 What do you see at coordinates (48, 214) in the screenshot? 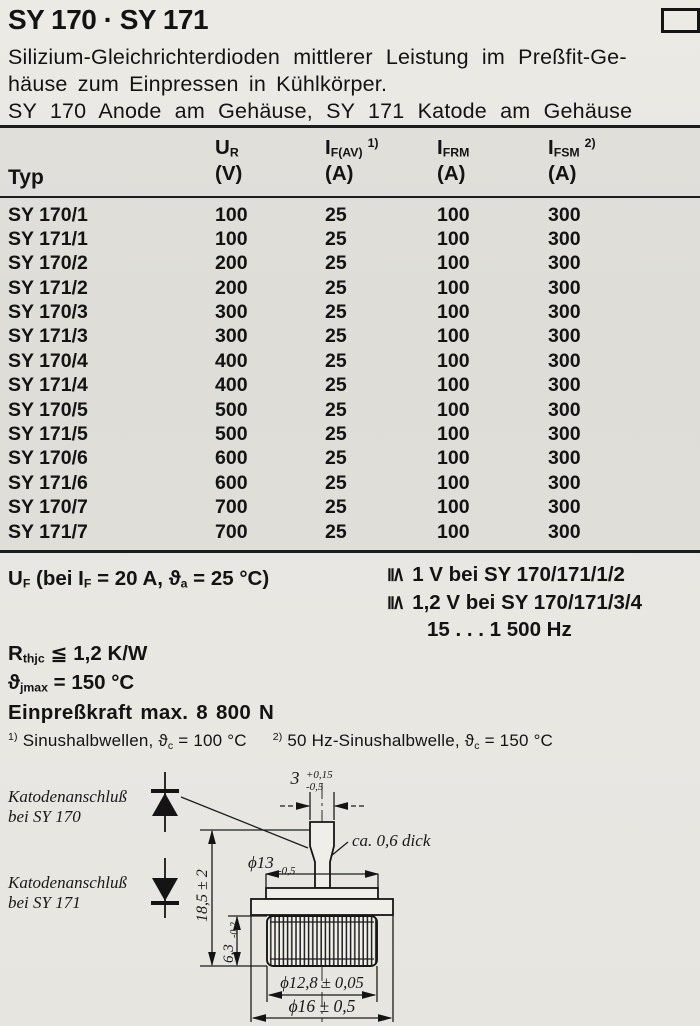
I see `type-cell: SY 170/1` at bounding box center [48, 214].